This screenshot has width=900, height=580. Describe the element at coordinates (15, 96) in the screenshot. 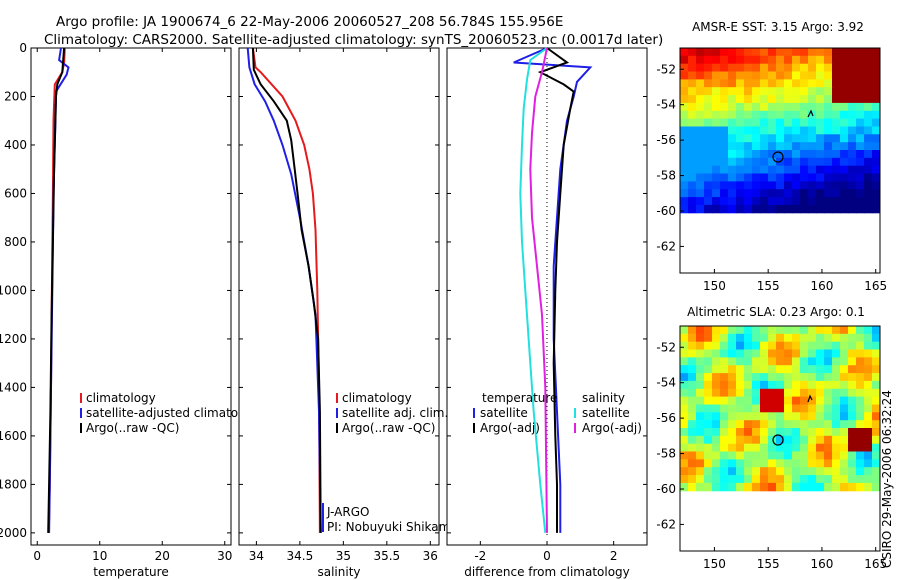

I see `depth-tick-label: 200` at that location.